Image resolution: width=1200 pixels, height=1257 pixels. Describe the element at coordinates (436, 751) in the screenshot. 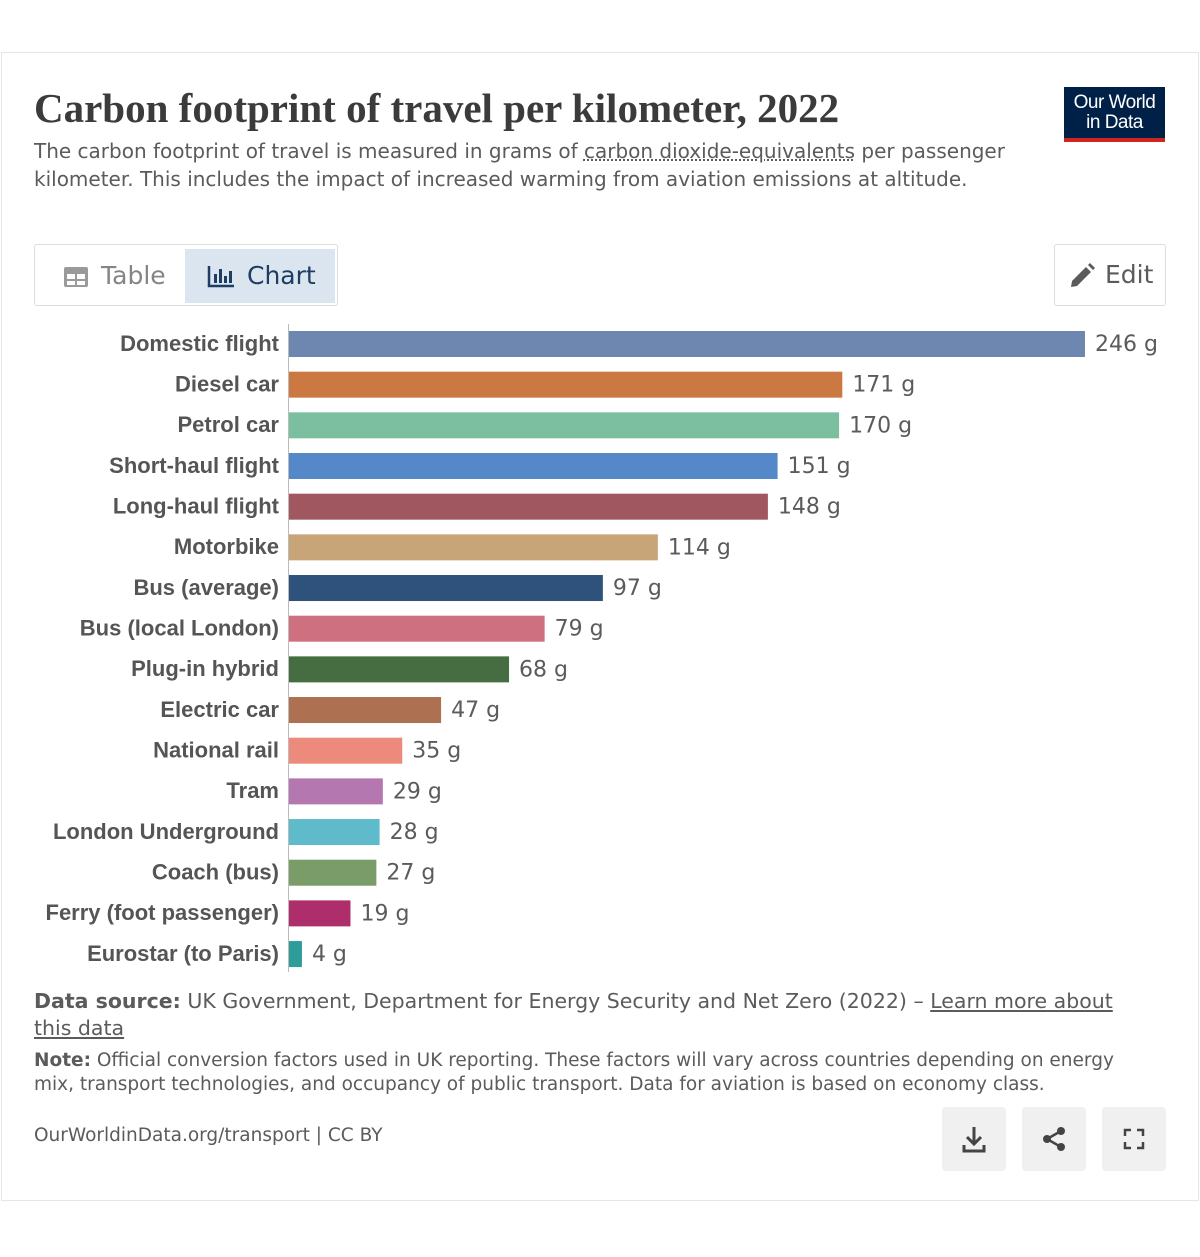

I see `value-label: 35 g` at that location.